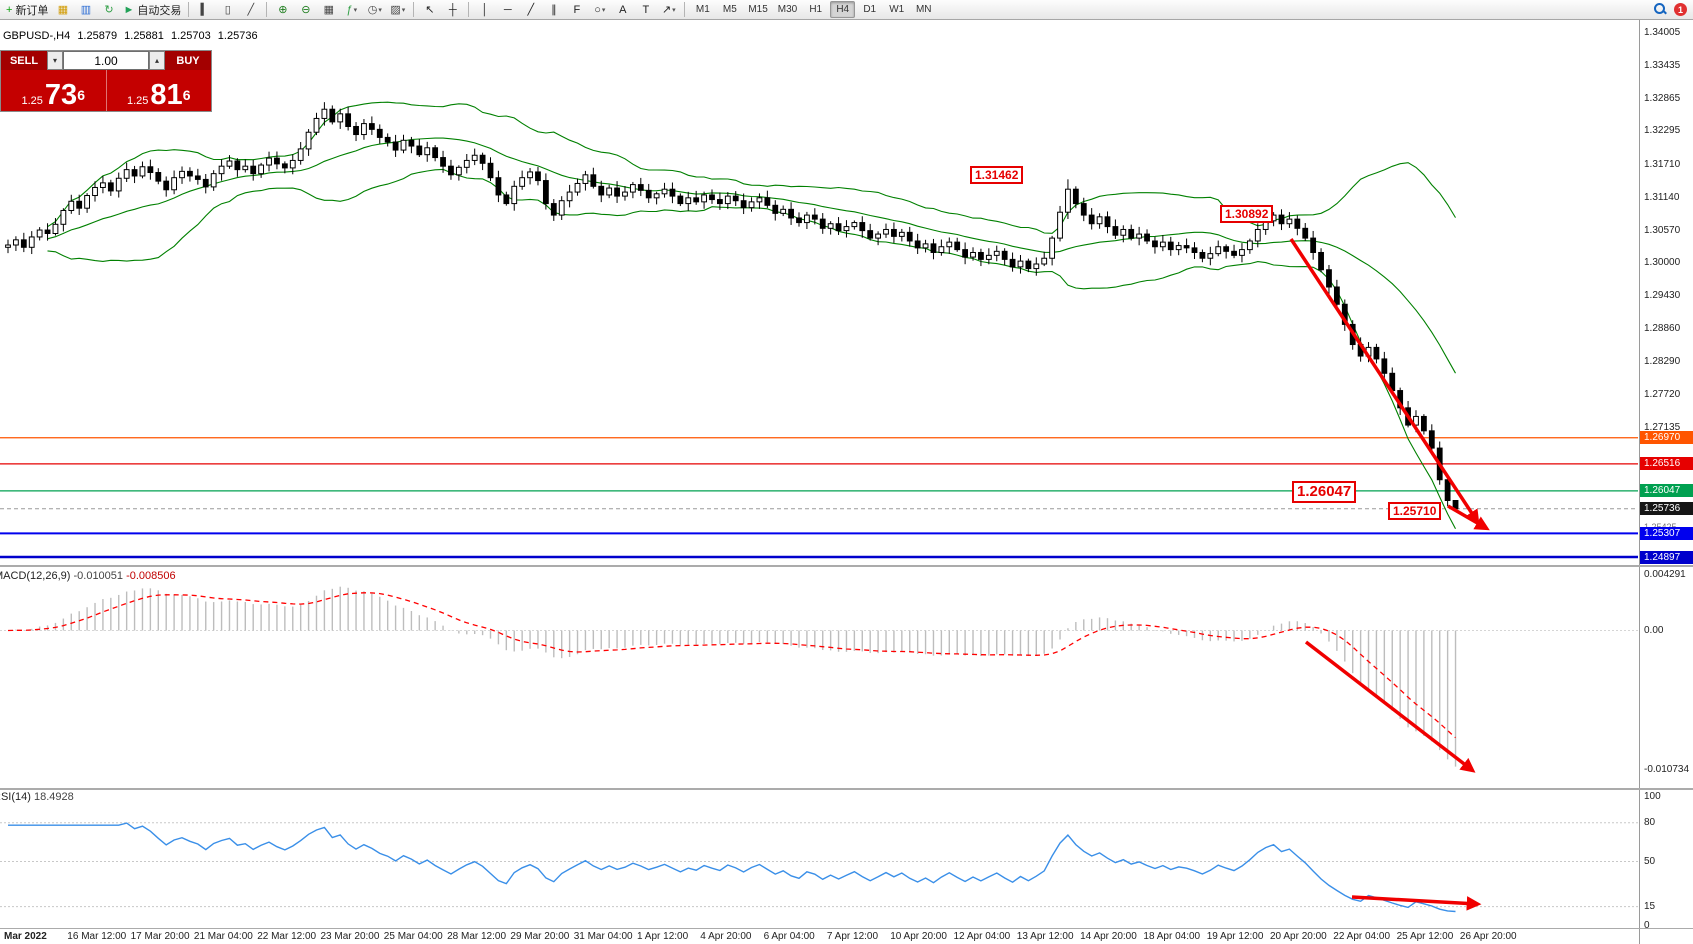  Describe the element at coordinates (923, 9) in the screenshot. I see `timeframe-mn: MN` at that location.